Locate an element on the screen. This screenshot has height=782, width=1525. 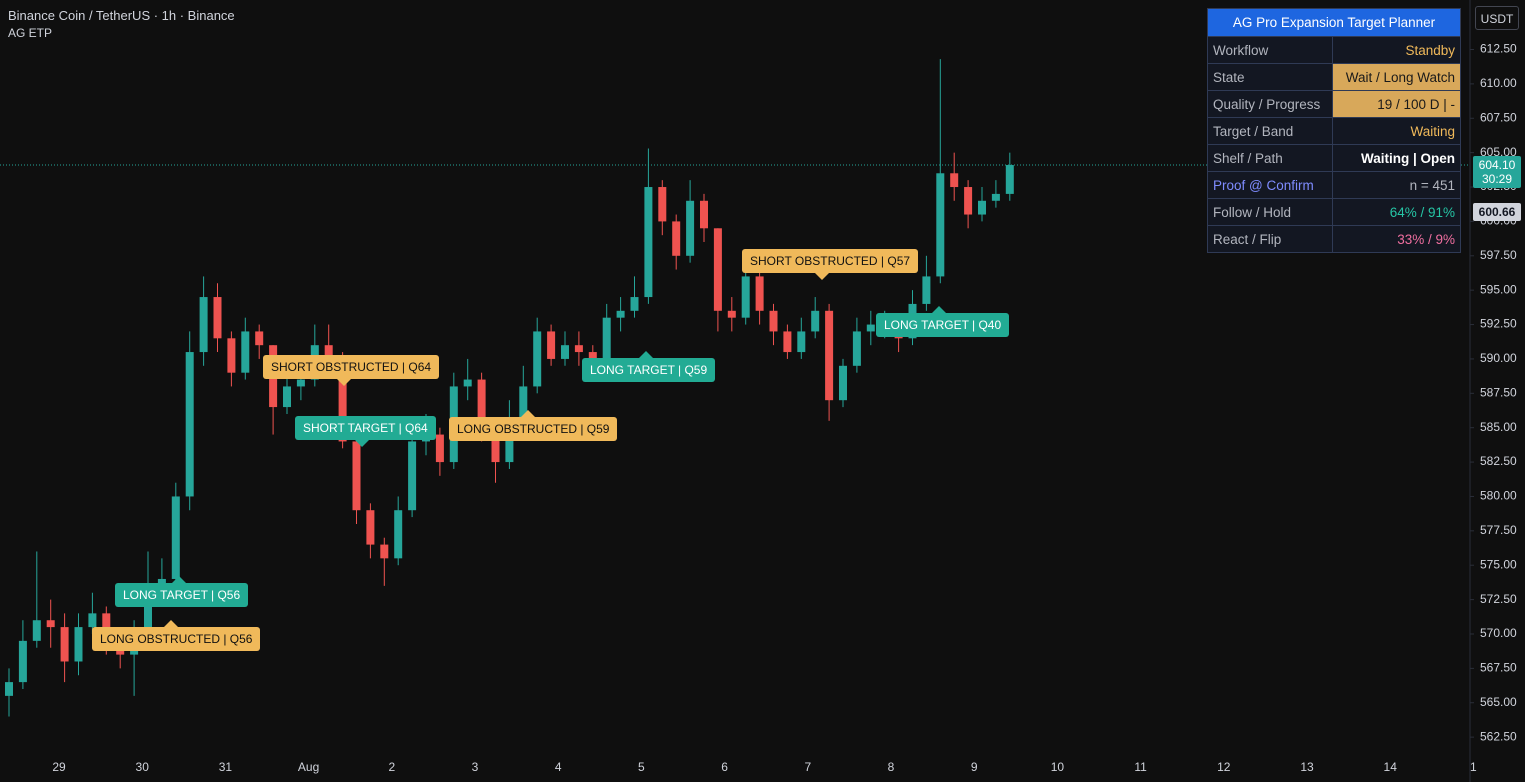
x-tick-label: 13 is located at coordinates (1307, 767).